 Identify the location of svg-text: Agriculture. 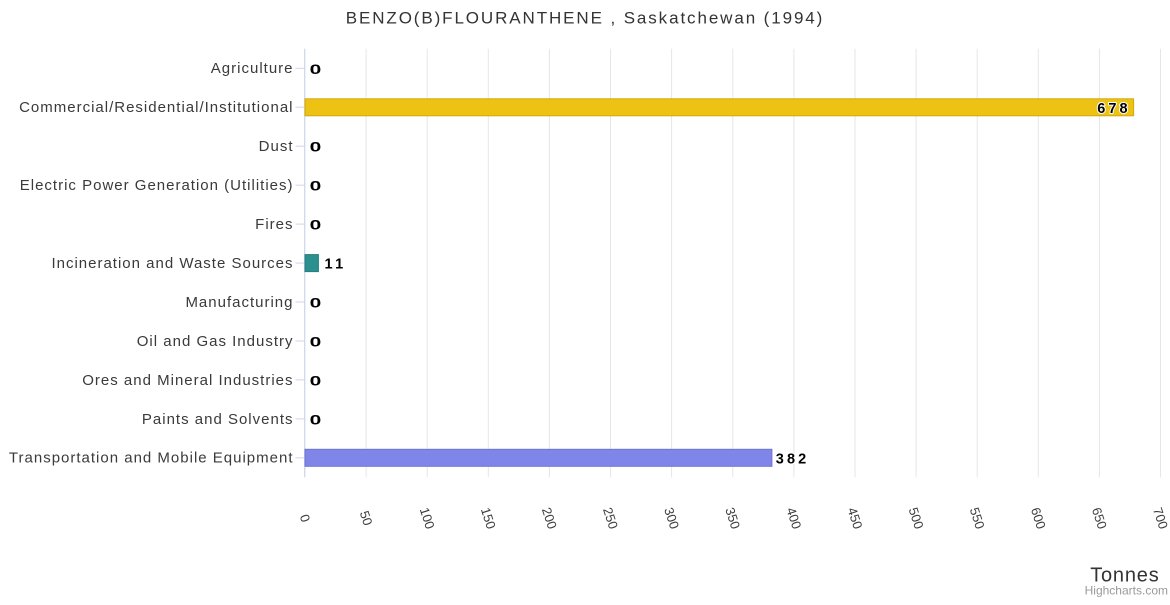
(252, 68).